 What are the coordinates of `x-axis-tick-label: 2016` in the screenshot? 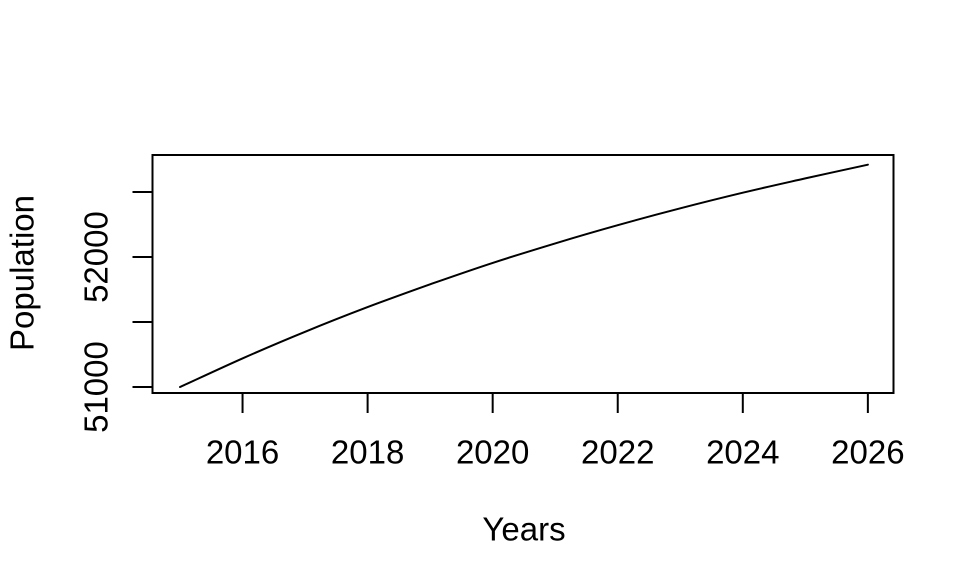 It's located at (242, 452).